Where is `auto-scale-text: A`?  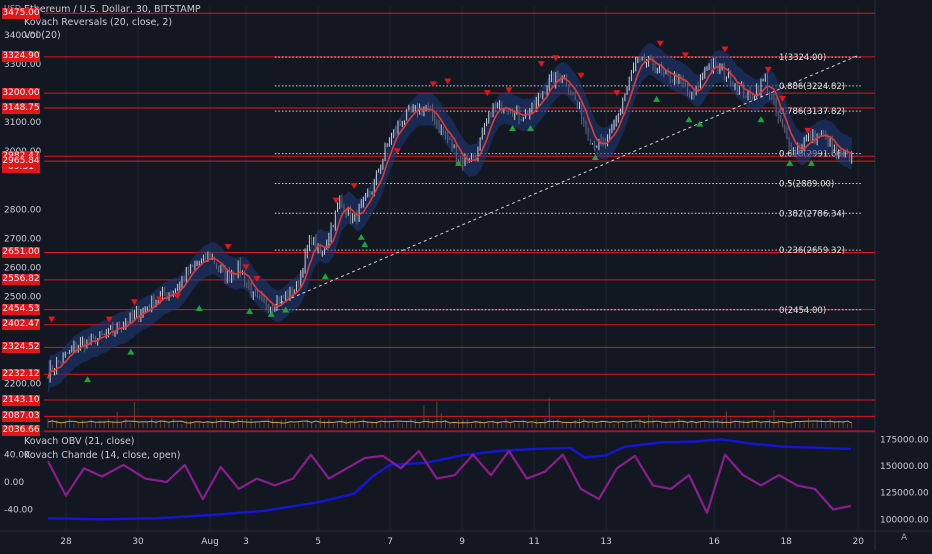
auto-scale-text: A is located at coordinates (904, 538).